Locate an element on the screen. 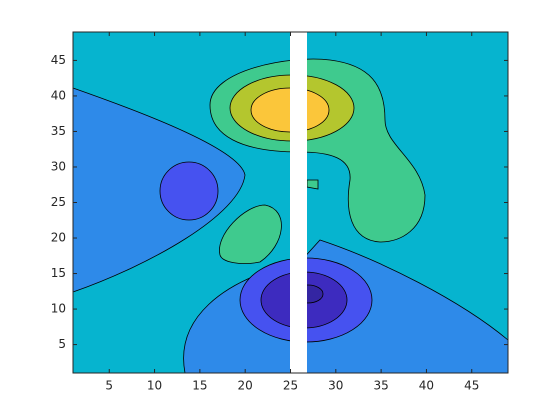  y-tick-label: 10 is located at coordinates (58, 309).